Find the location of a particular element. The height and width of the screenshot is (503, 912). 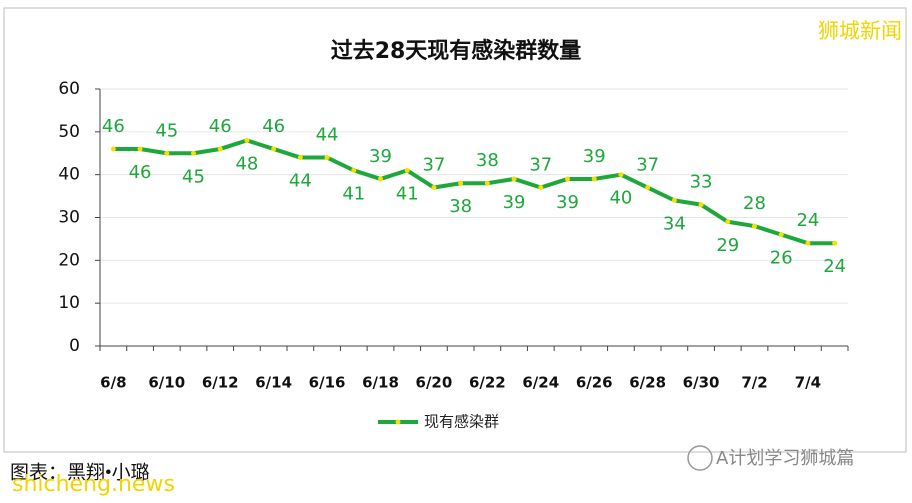

legend-marker is located at coordinates (398, 422).